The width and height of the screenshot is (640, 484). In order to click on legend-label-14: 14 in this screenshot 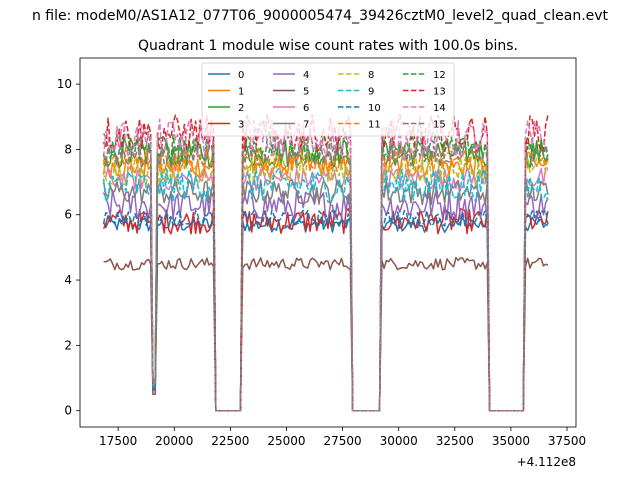, I will do `click(439, 108)`.